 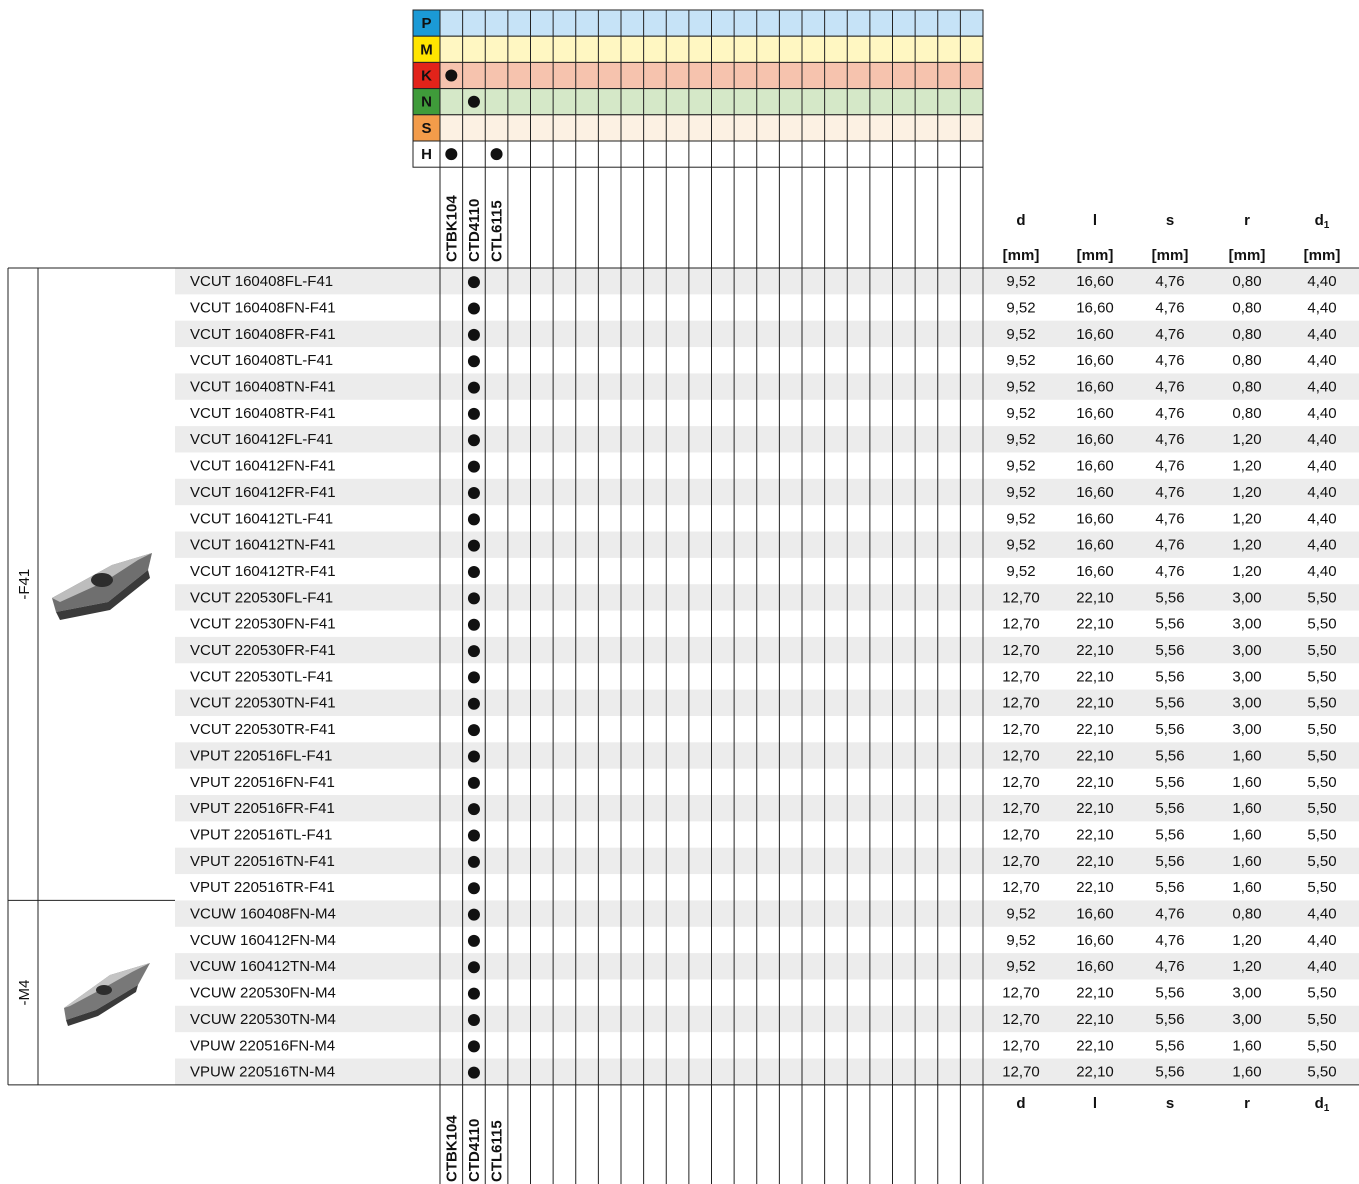 I want to click on column-symbol: d1, so click(x=1322, y=221).